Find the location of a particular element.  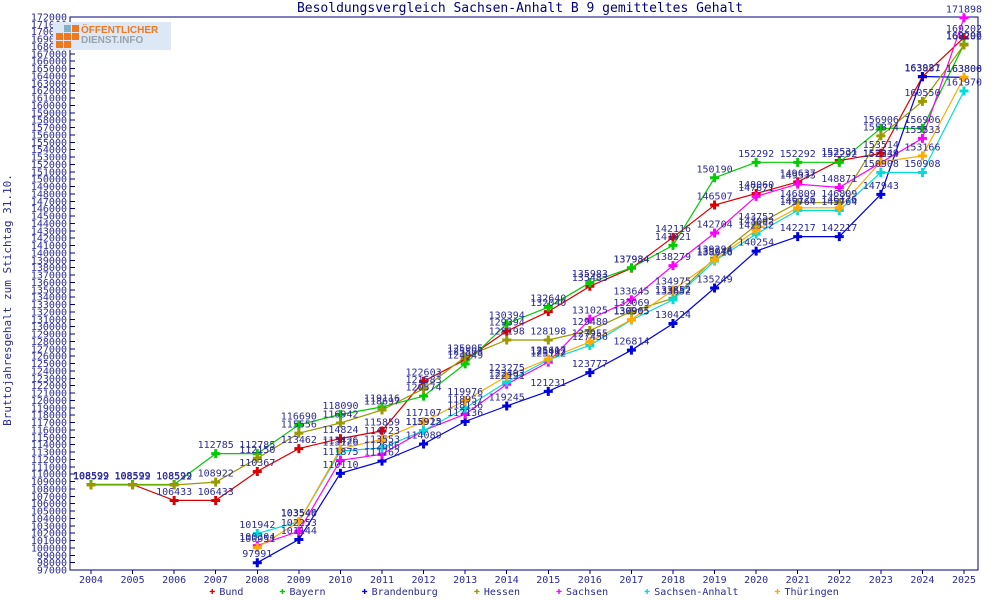

logo-icon is located at coordinates (67, 36).